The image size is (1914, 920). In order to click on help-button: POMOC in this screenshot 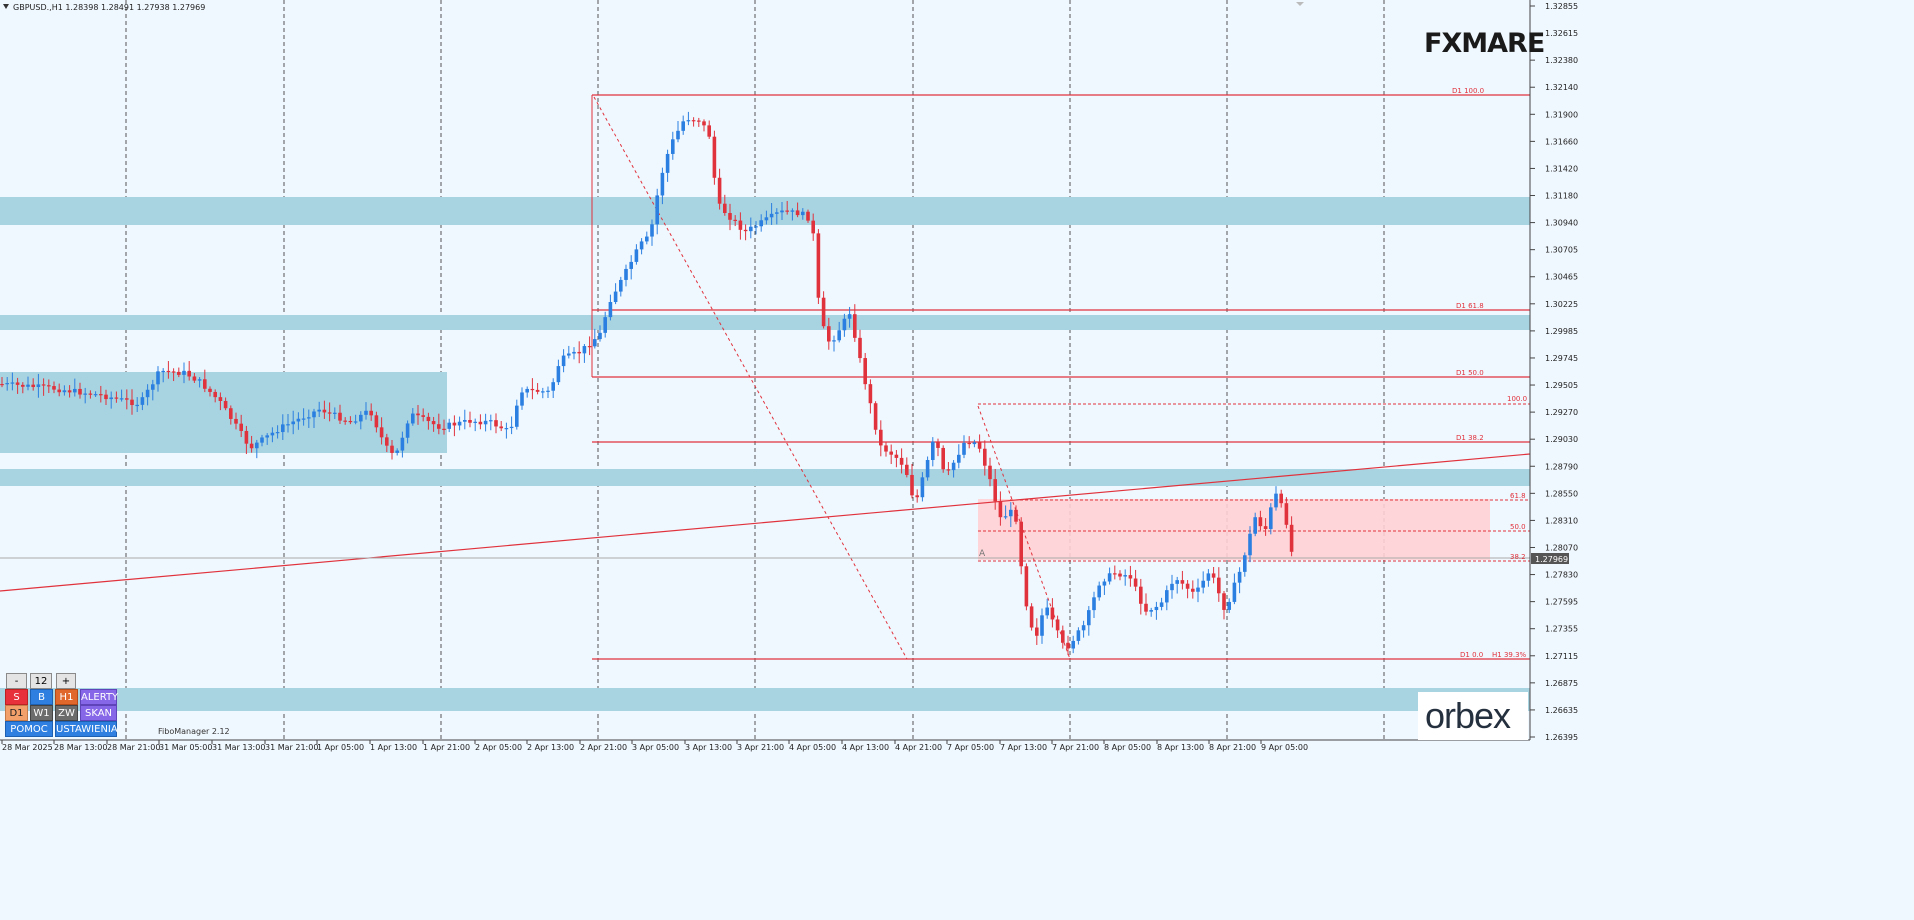, I will do `click(29, 729)`.